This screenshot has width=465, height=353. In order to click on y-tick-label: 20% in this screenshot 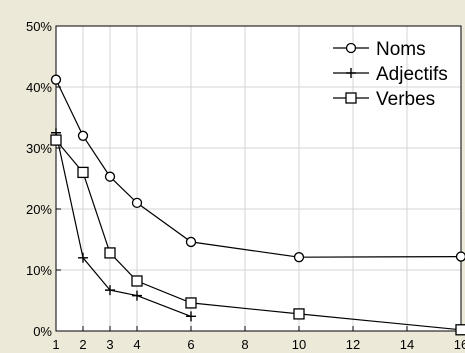, I will do `click(39, 209)`.